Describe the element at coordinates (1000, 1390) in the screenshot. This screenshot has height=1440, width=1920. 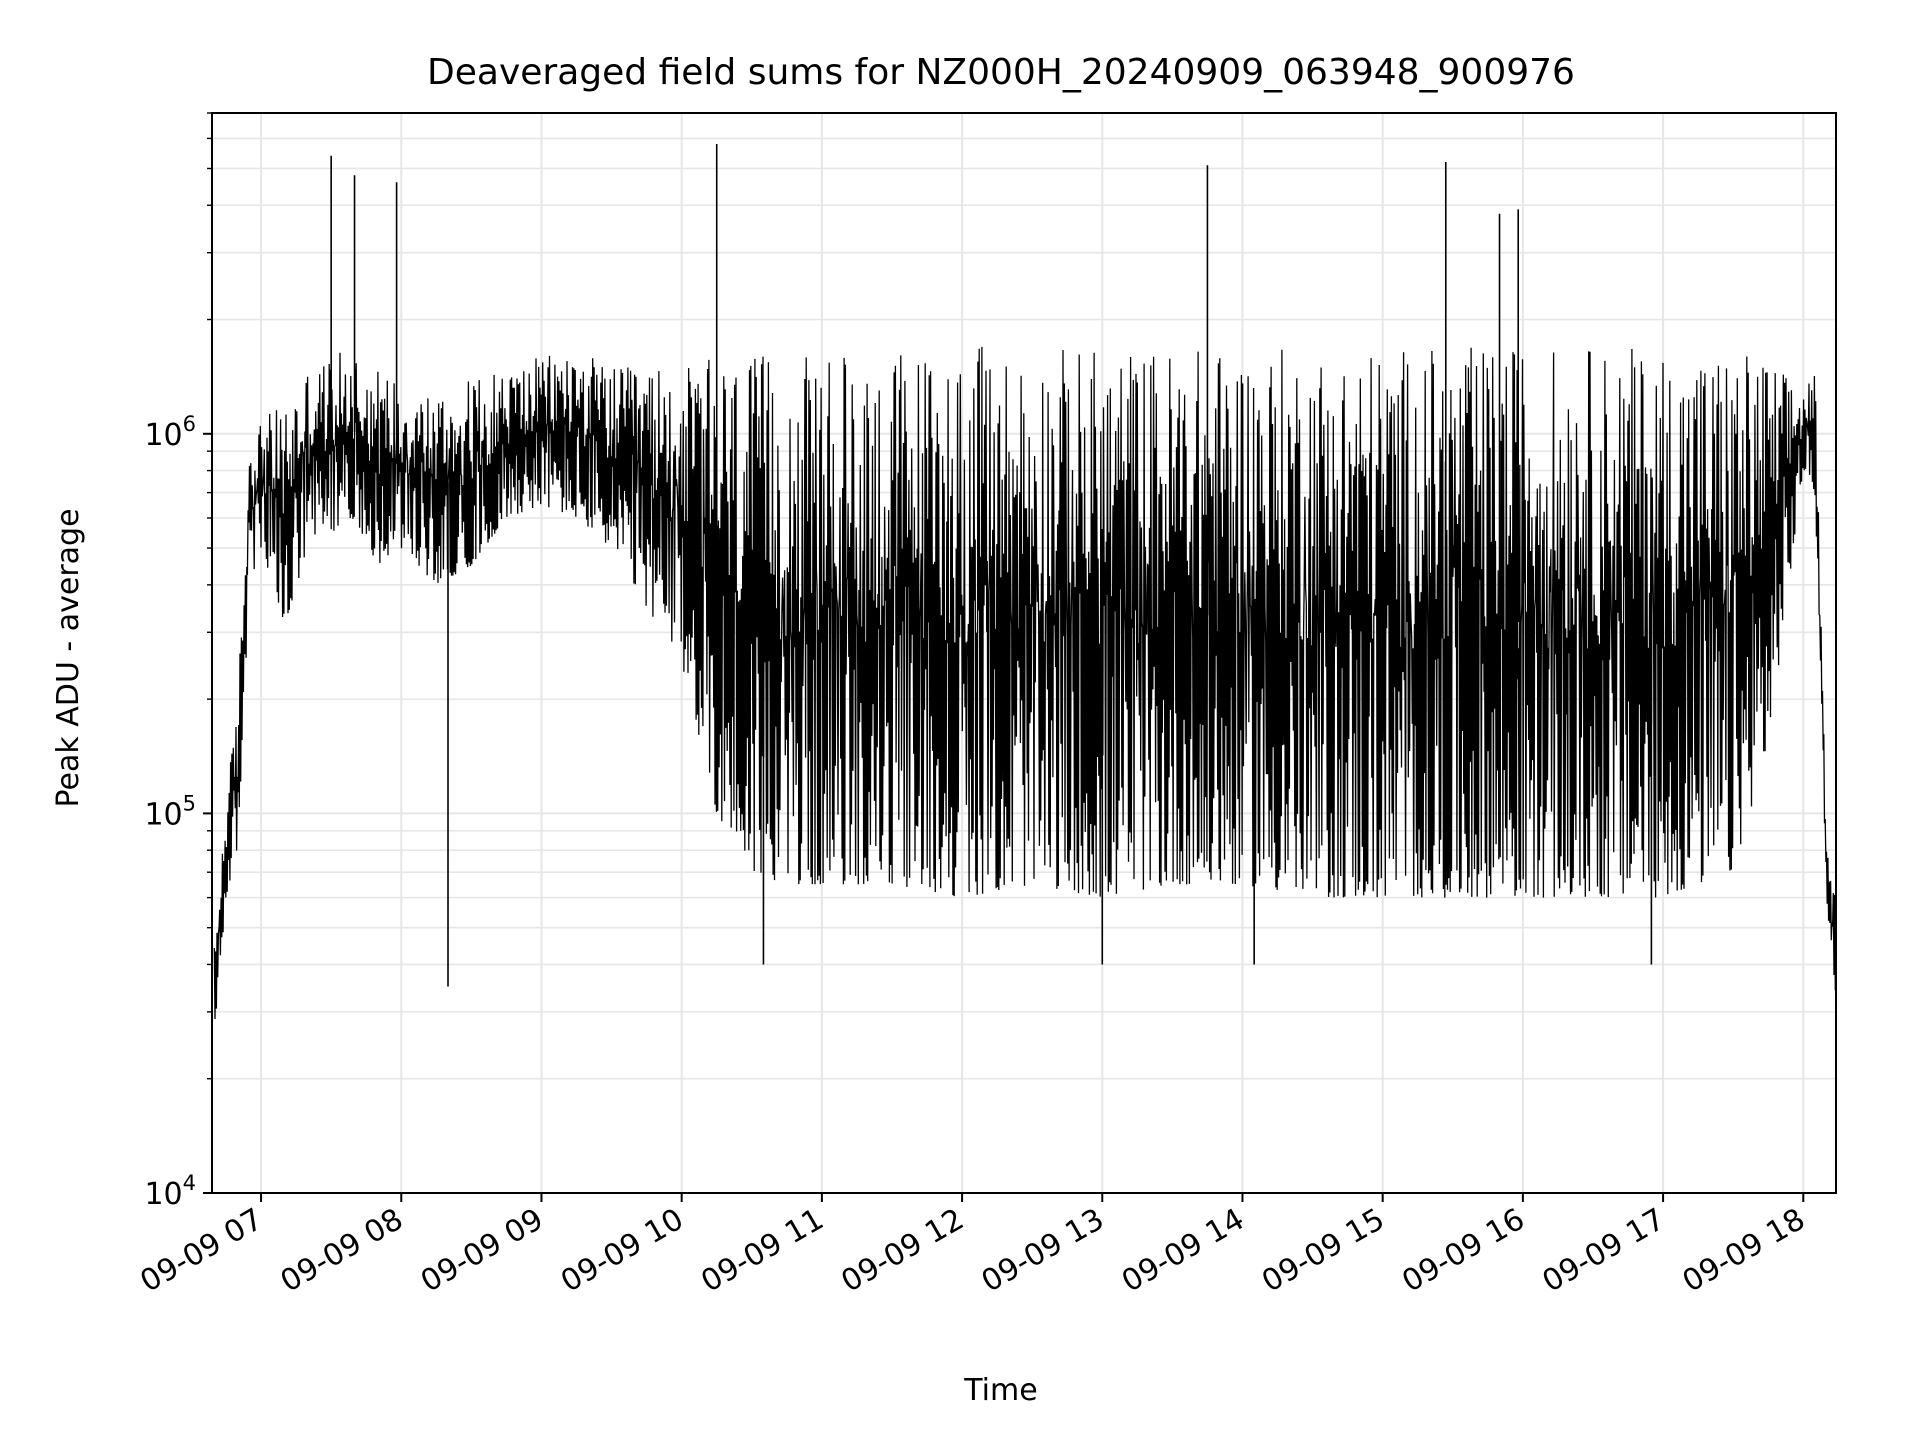
I see `x-axis-label: Time` at that location.